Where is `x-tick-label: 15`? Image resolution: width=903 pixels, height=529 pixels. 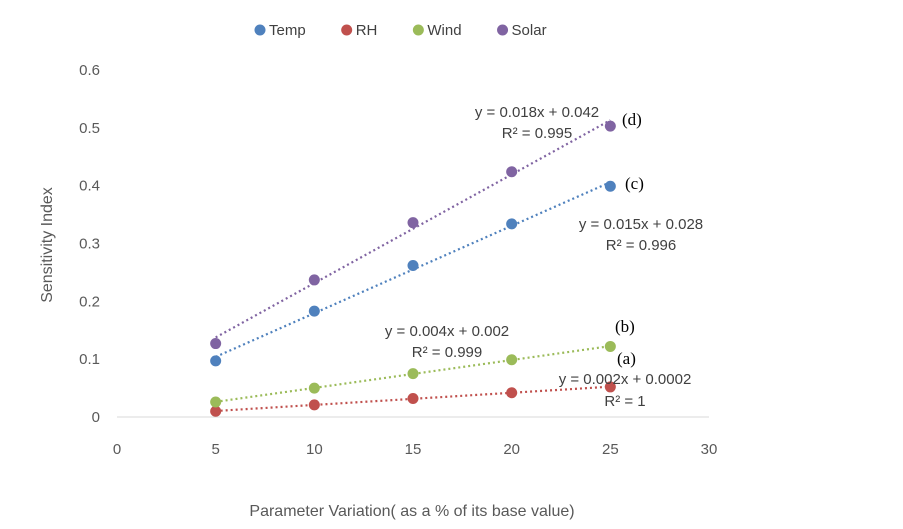 x-tick-label: 15 is located at coordinates (413, 449).